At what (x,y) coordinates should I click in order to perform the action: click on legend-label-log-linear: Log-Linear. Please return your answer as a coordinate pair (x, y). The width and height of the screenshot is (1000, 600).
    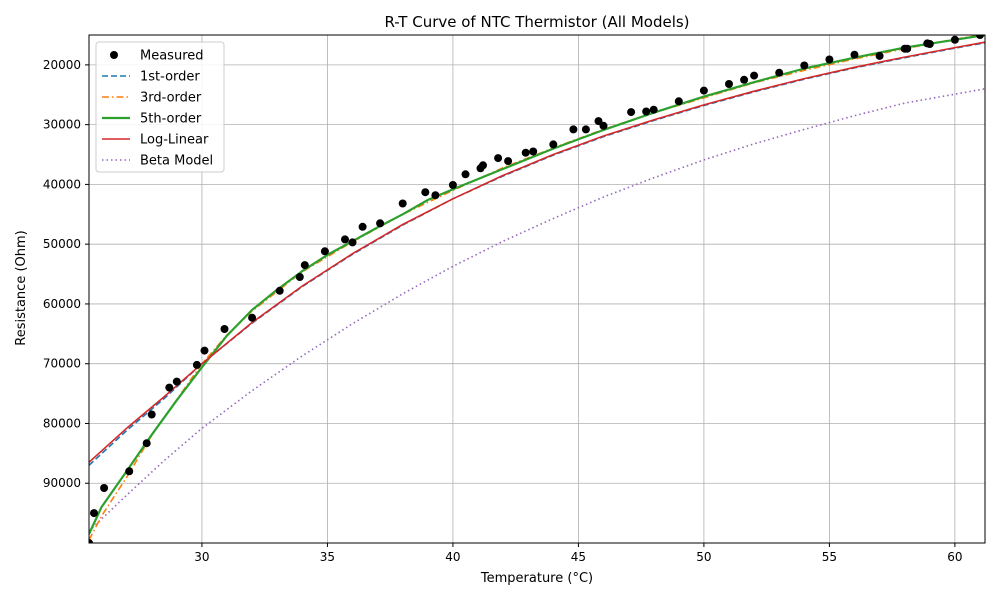
    Looking at the image, I should click on (174, 140).